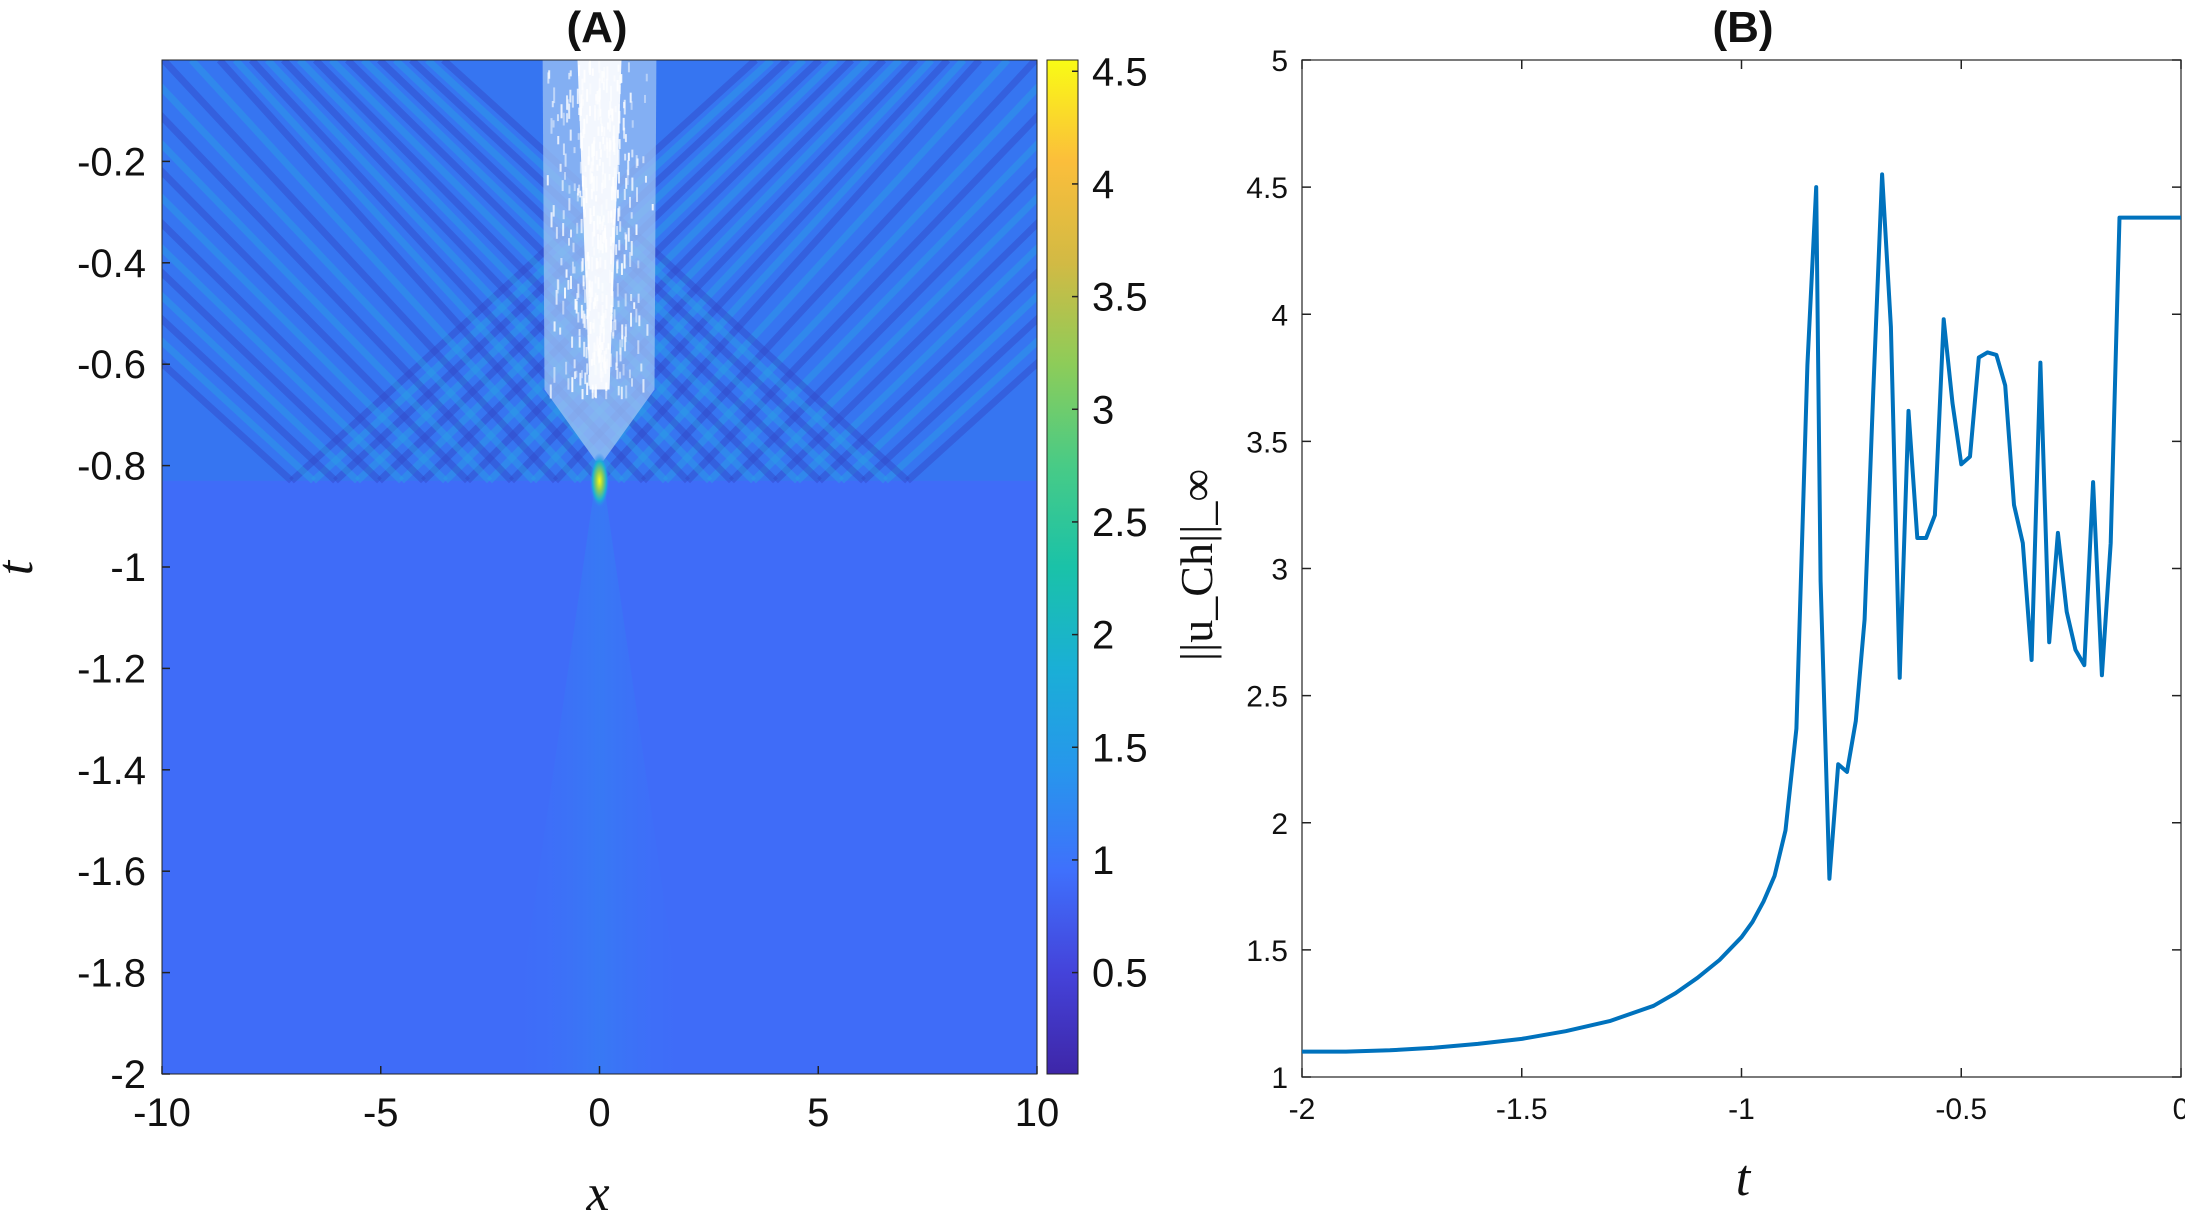  What do you see at coordinates (128, 1075) in the screenshot?
I see `panel-a-y-tick-label: -2` at bounding box center [128, 1075].